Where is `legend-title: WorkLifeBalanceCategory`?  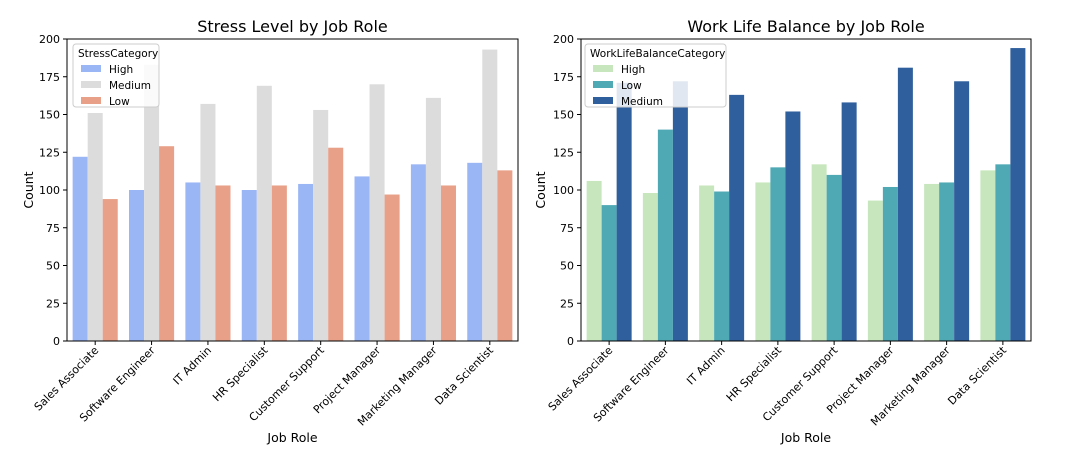 legend-title: WorkLifeBalanceCategory is located at coordinates (657, 54).